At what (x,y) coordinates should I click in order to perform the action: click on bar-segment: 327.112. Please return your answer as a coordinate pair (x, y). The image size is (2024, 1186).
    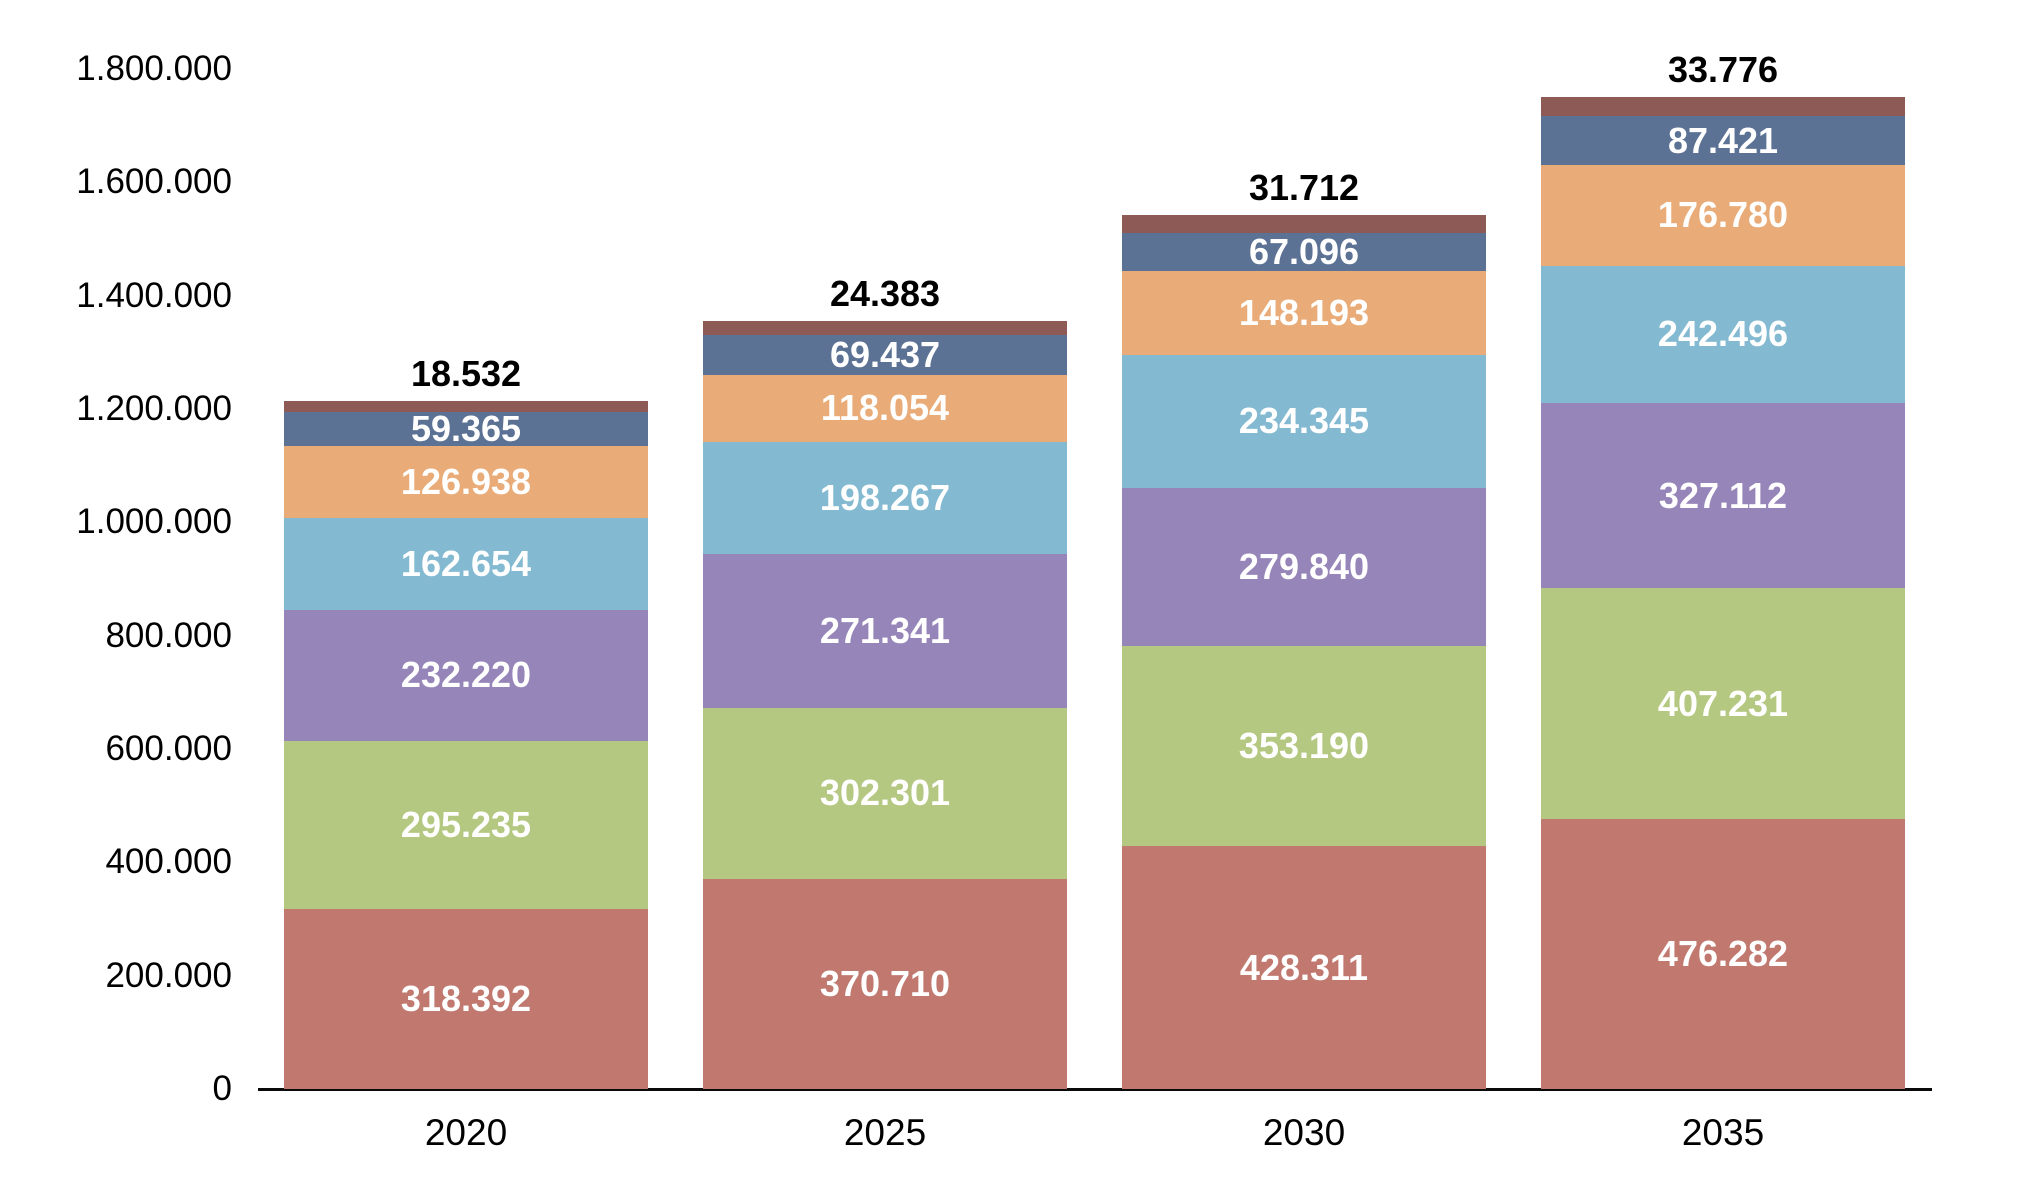
    Looking at the image, I should click on (1723, 495).